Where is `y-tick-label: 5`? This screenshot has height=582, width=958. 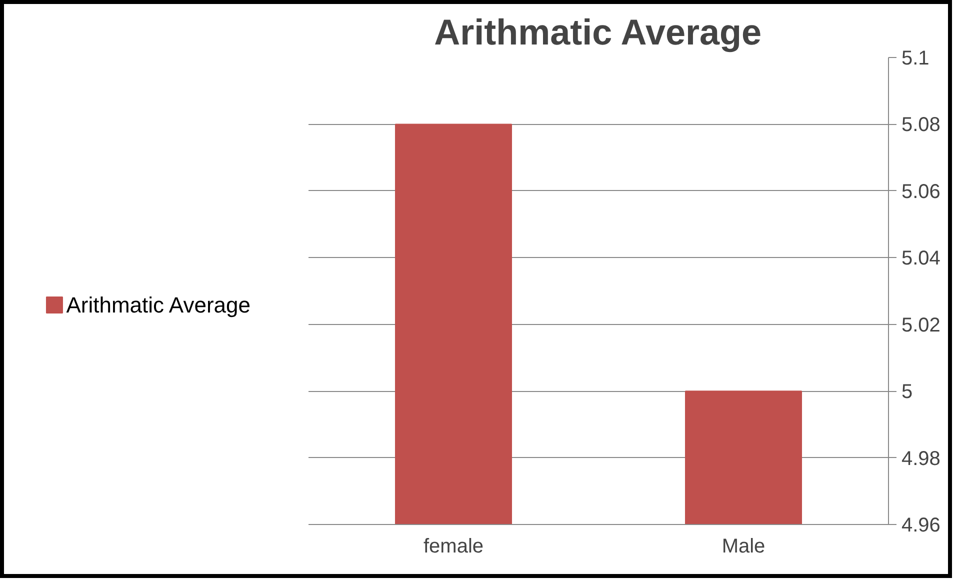
y-tick-label: 5 is located at coordinates (907, 392).